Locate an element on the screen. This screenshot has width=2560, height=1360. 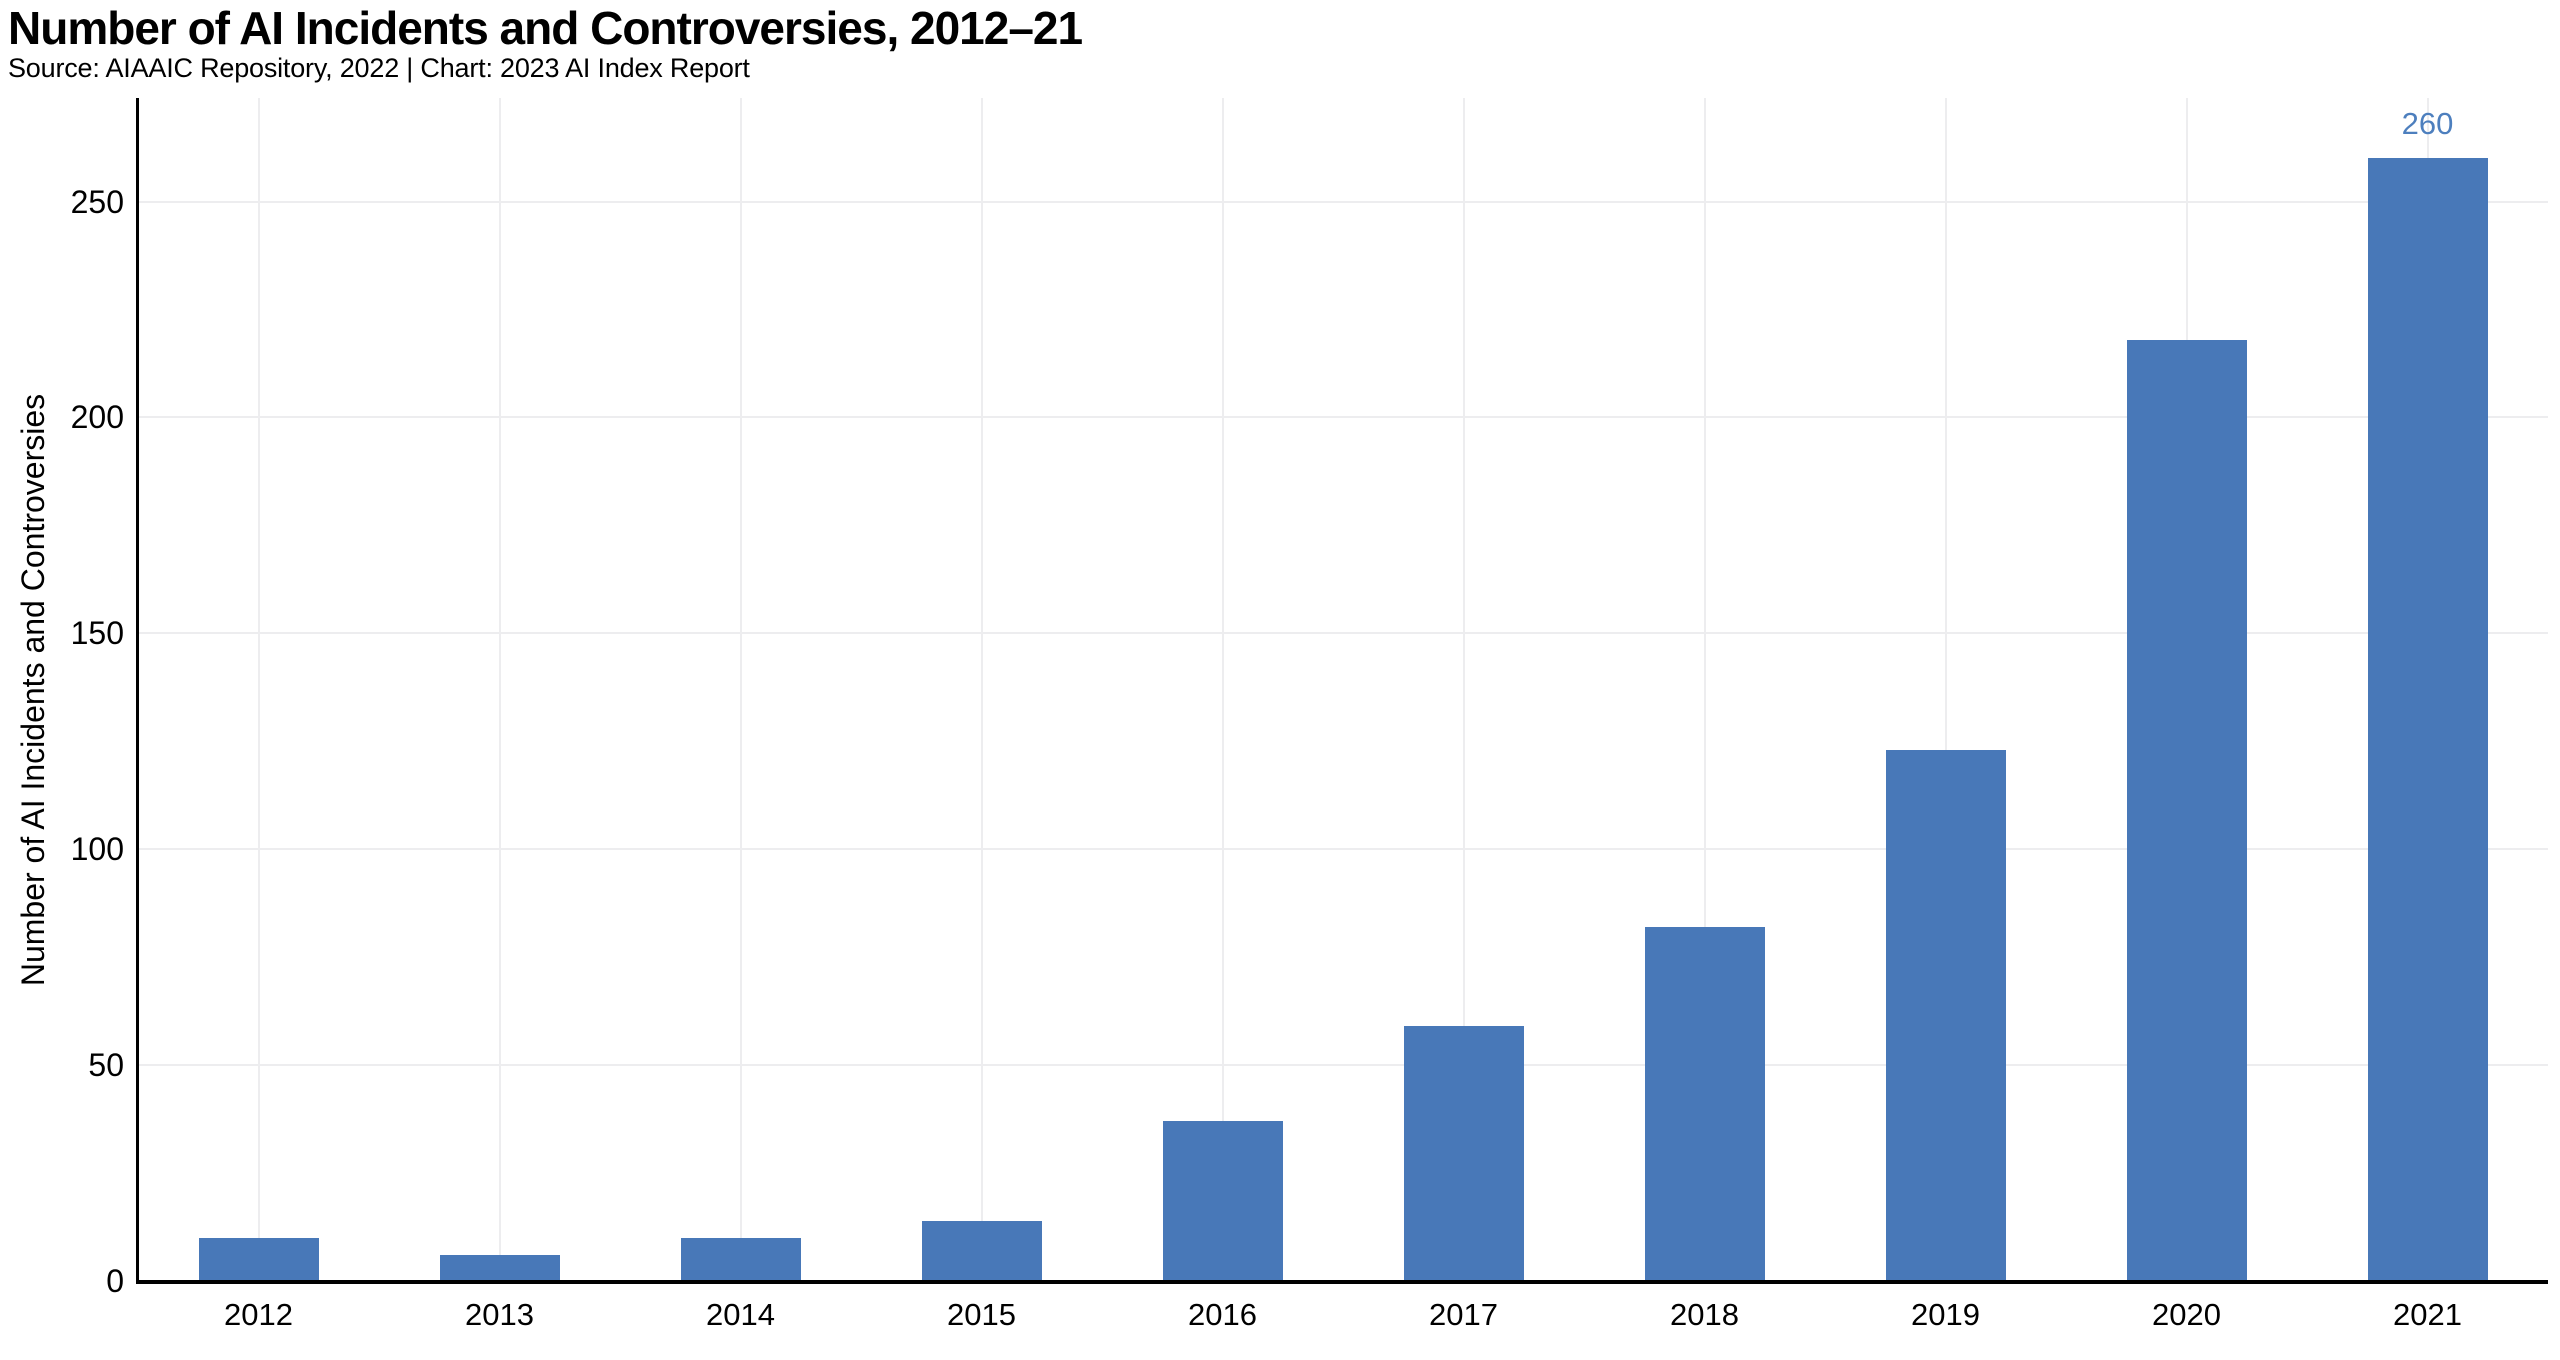
y-tick-label-150: 150 is located at coordinates (97, 633).